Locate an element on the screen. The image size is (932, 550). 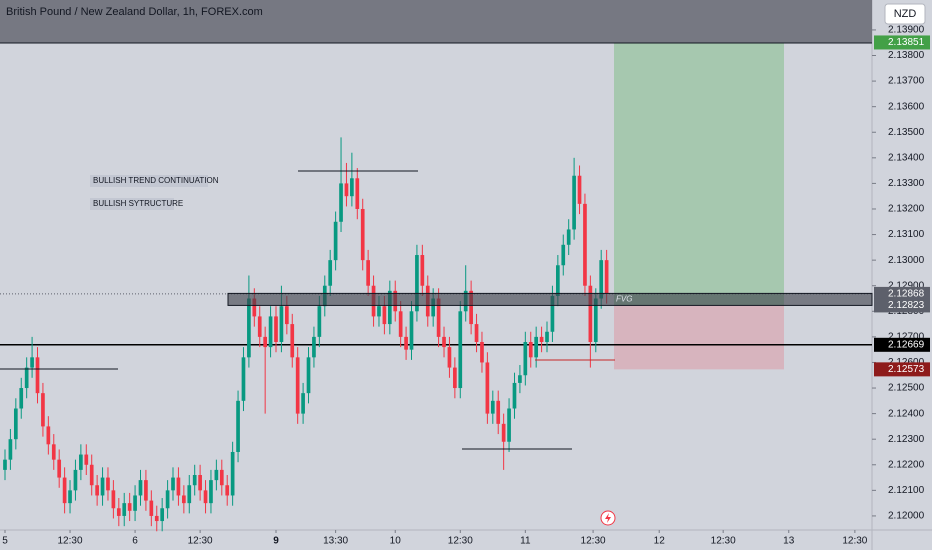
y-tick-label: 2.13400 is located at coordinates (906, 157).